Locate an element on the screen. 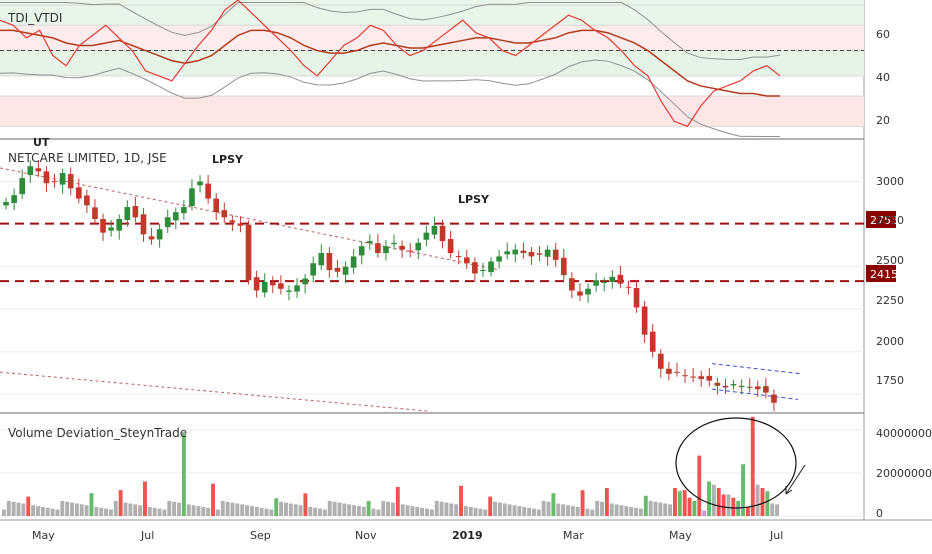 The image size is (932, 554). rsi-upper-band is located at coordinates (390, 31).